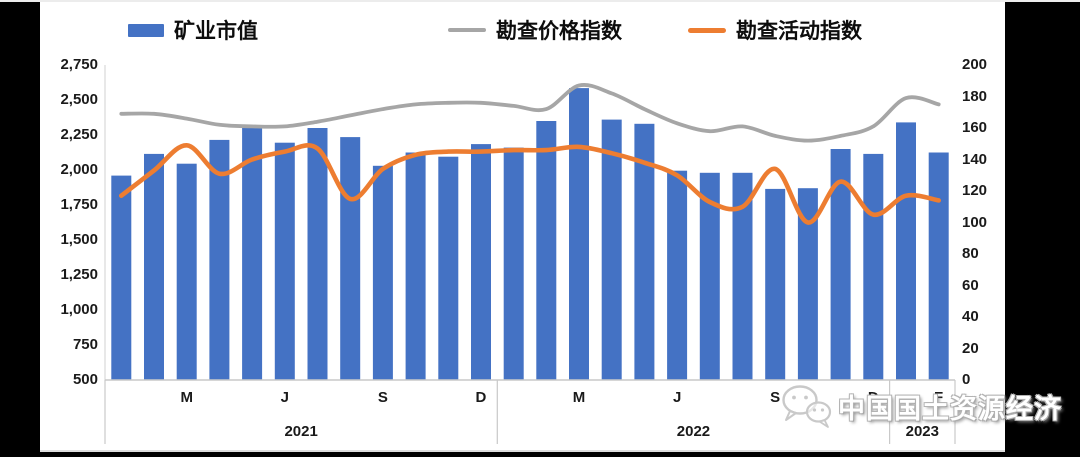  I want to click on legend-item-exploration-activity-index: 勘查活动指数, so click(775, 30).